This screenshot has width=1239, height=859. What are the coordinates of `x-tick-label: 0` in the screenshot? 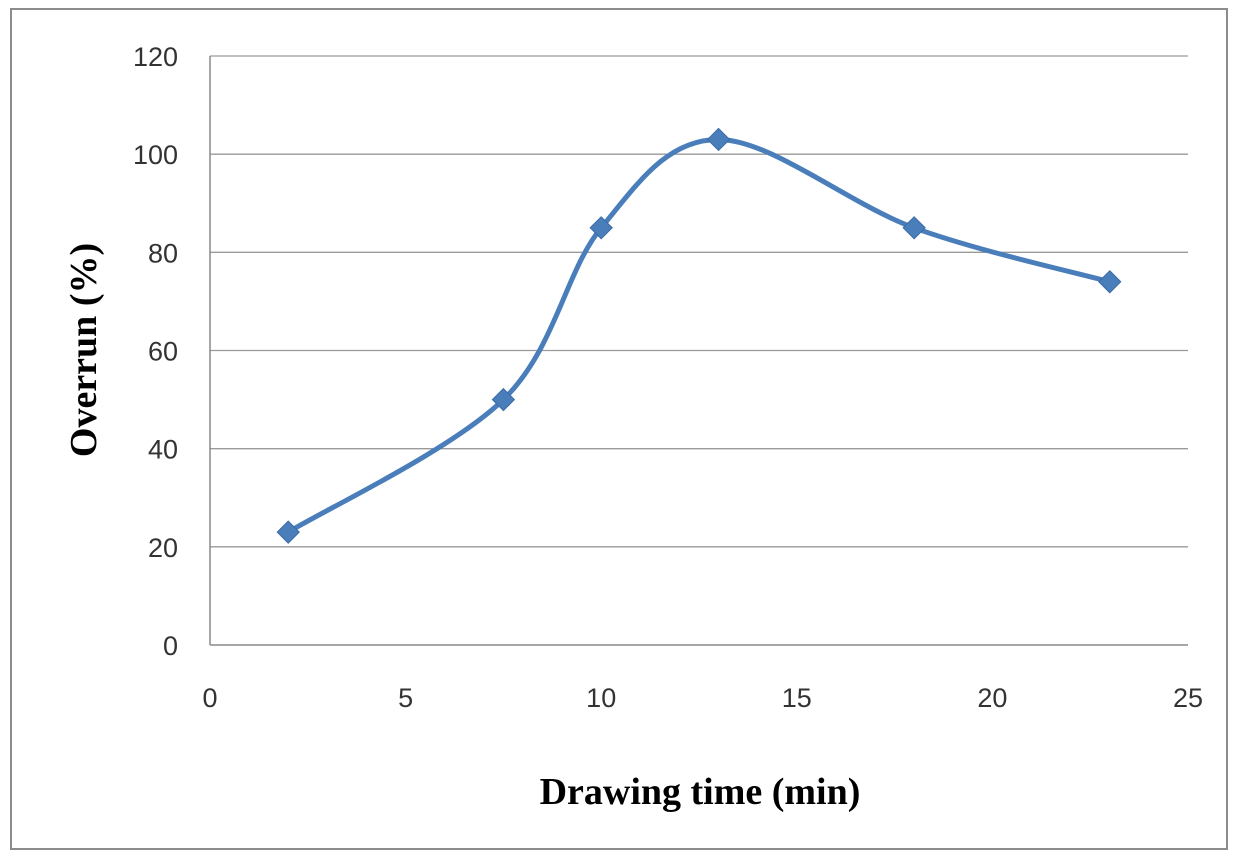 It's located at (209, 698).